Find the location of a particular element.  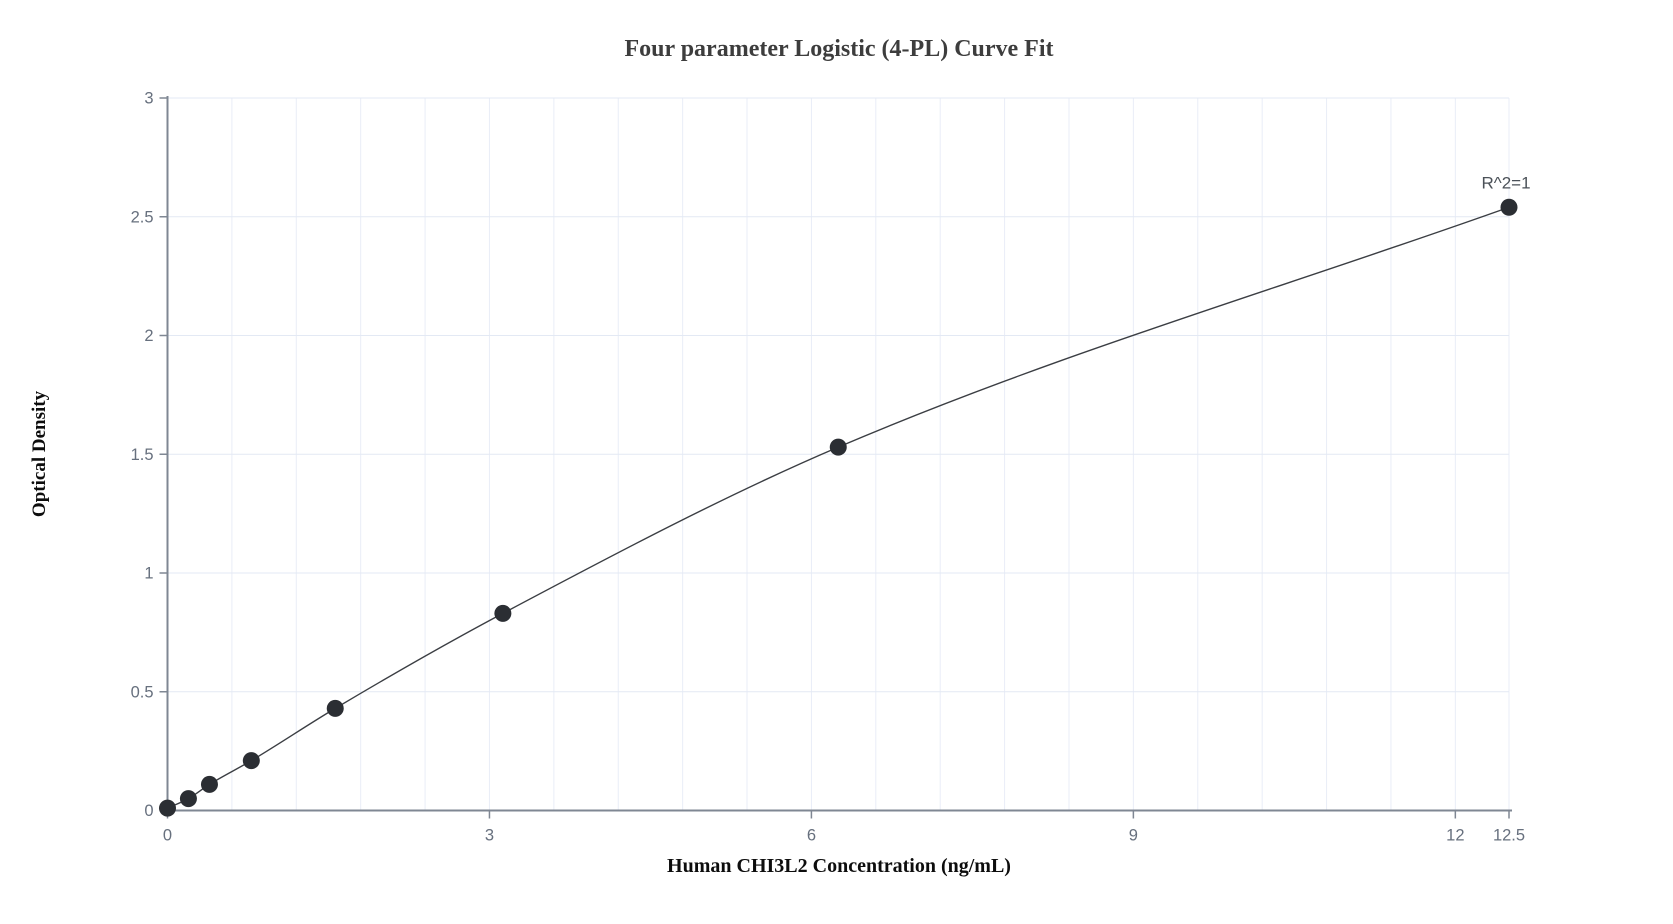

x-tick-label: 12 is located at coordinates (1455, 836).